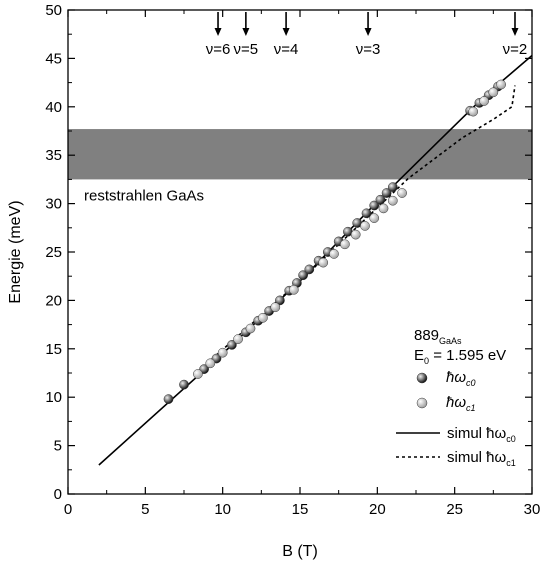 The height and width of the screenshot is (565, 546). What do you see at coordinates (368, 49) in the screenshot?
I see `filling-factor-label-3: ν=3` at bounding box center [368, 49].